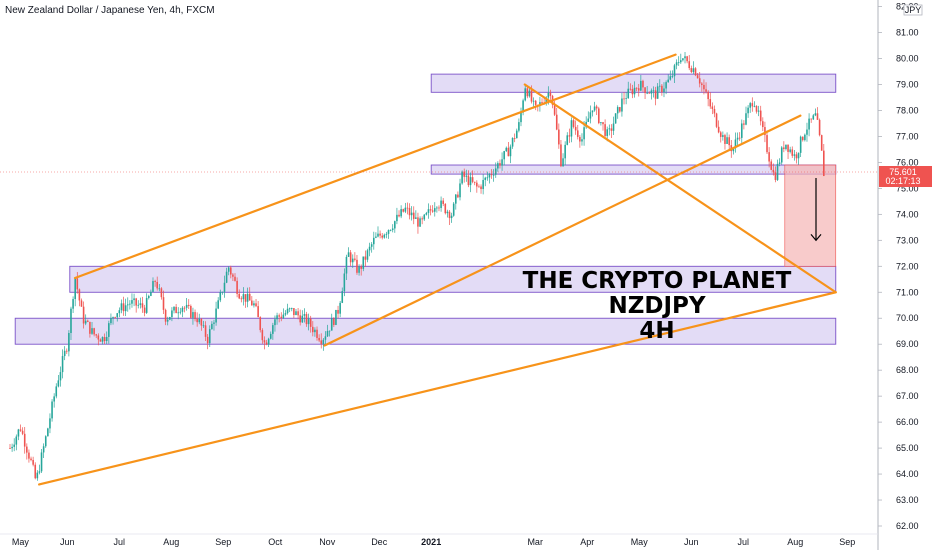 The height and width of the screenshot is (550, 932). I want to click on time-tick-label: Oct, so click(275, 542).